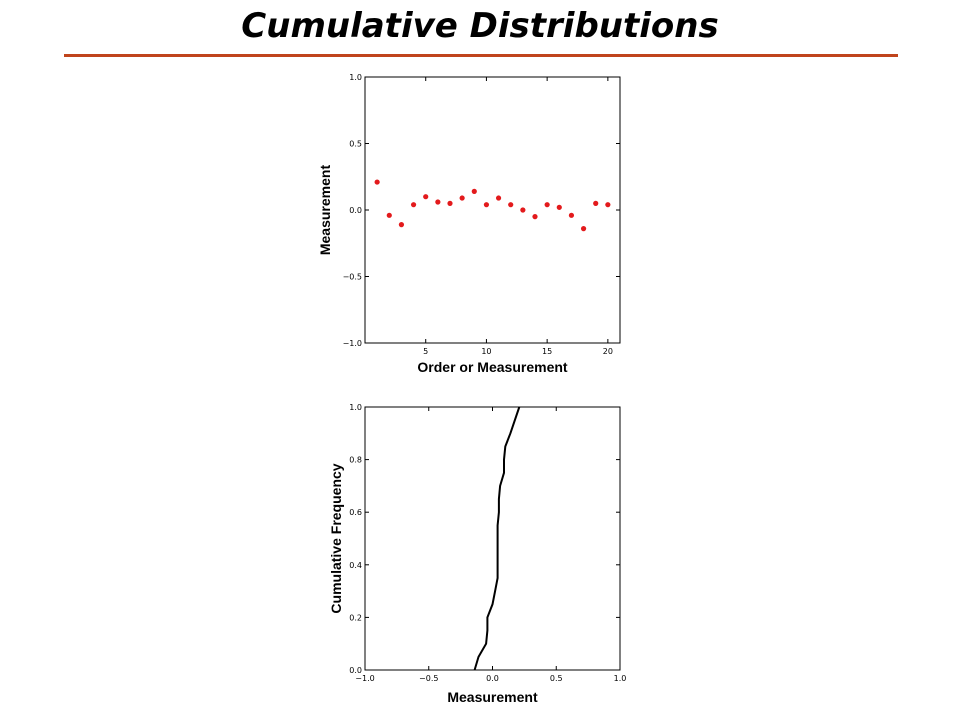  Describe the element at coordinates (325, 210) in the screenshot. I see `y-axis-label: Measurement` at that location.